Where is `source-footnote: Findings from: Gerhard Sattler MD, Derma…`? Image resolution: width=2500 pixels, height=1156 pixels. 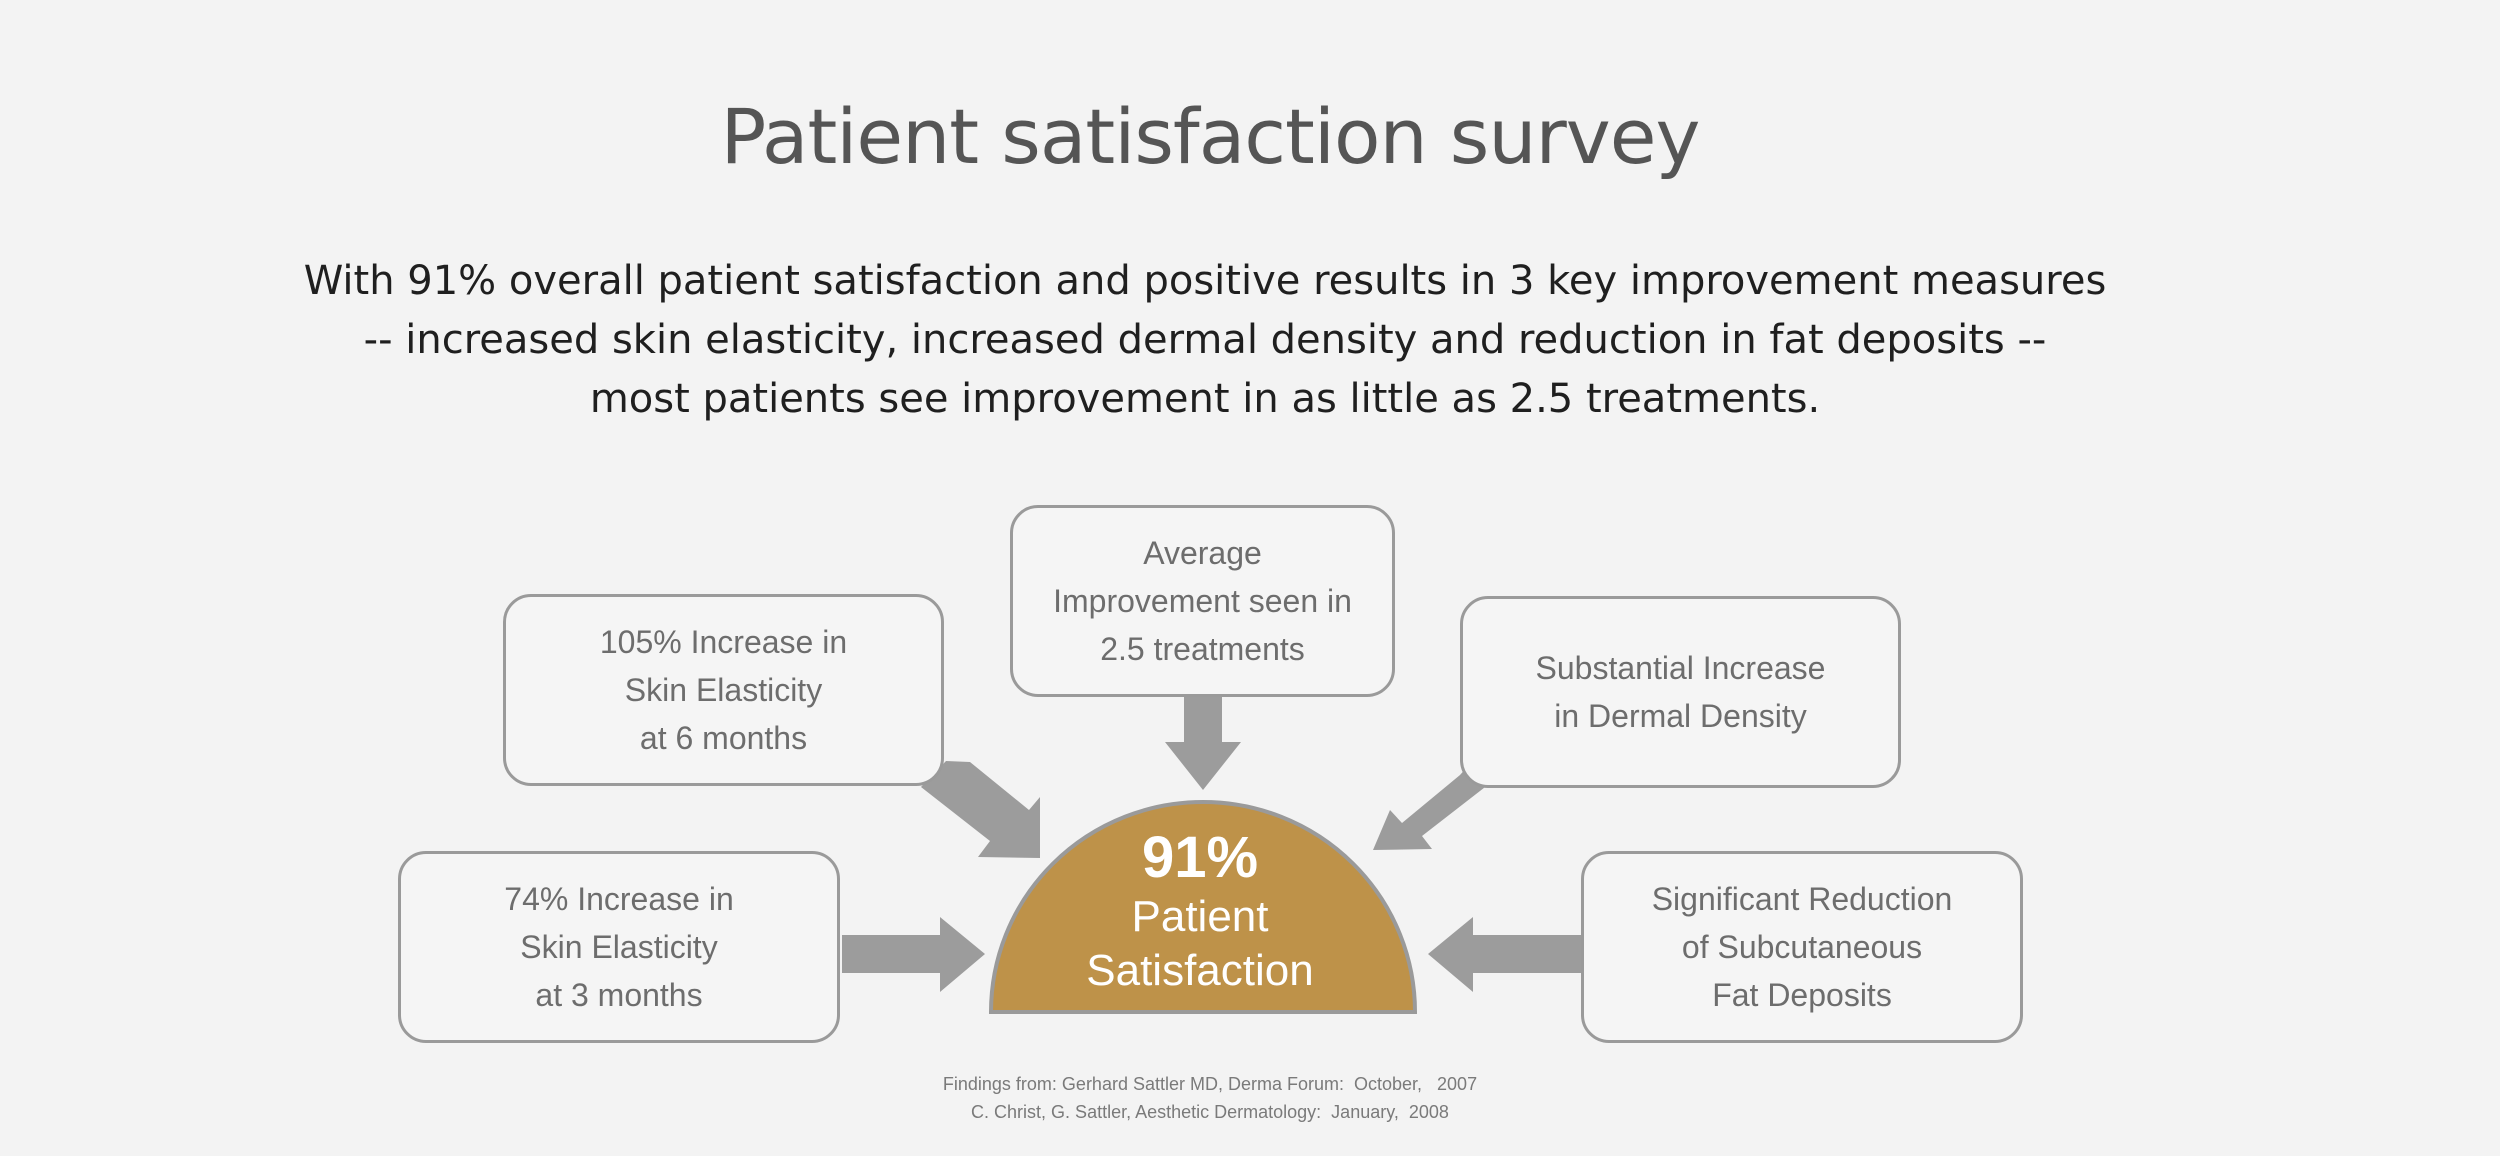 source-footnote: Findings from: Gerhard Sattler MD, Derma… is located at coordinates (1210, 1098).